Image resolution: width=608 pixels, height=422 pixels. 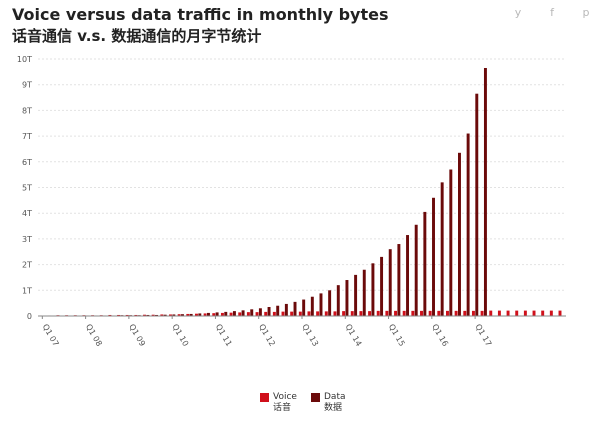 What do you see at coordinates (304, 405) in the screenshot?
I see `legend: Voice 话音 Data 数据` at bounding box center [304, 405].